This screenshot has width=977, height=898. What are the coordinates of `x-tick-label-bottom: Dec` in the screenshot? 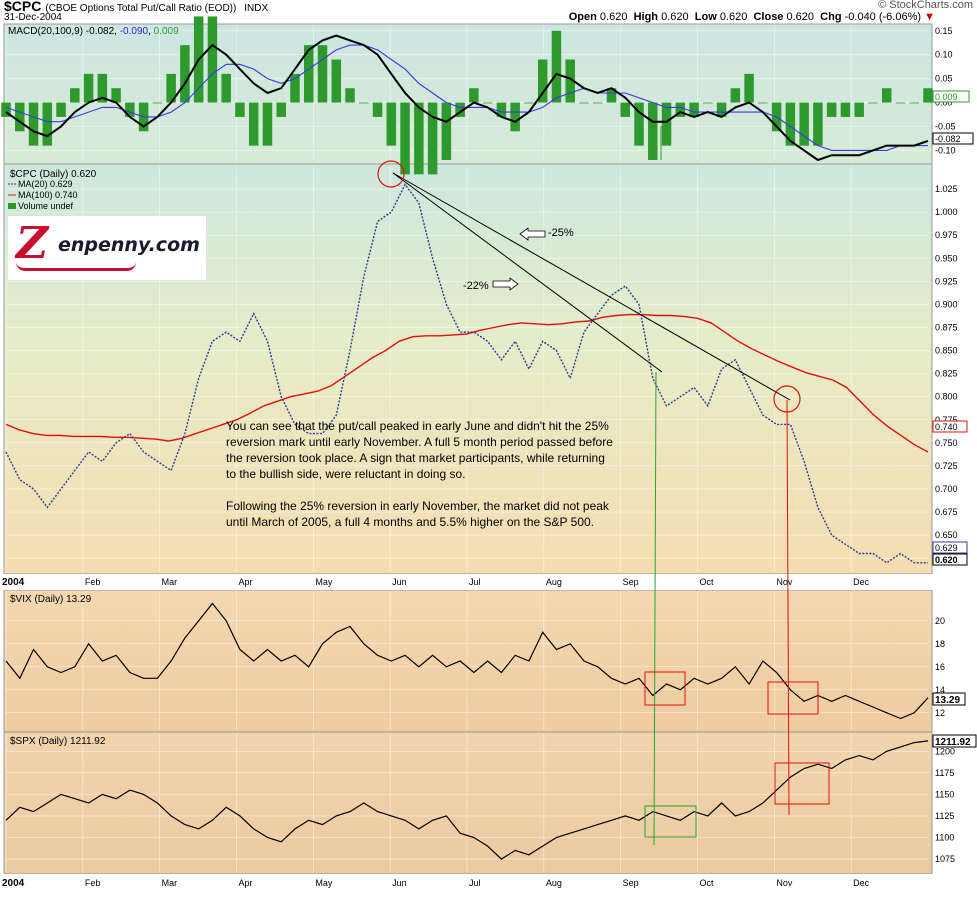 It's located at (861, 883).